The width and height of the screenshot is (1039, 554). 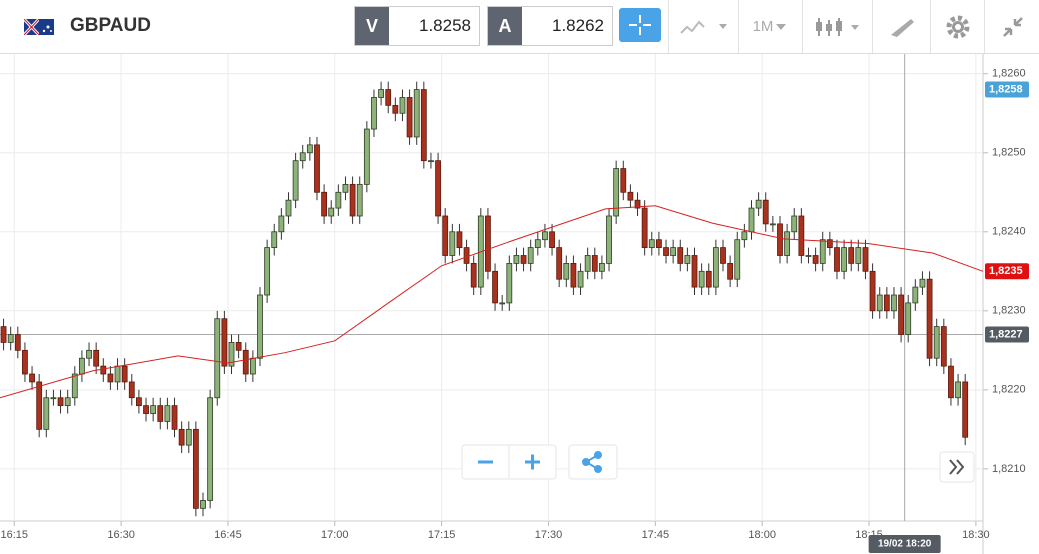 I want to click on toolbar: GBPAUD V 1.8258 A 1.8262 1M, so click(x=519, y=27).